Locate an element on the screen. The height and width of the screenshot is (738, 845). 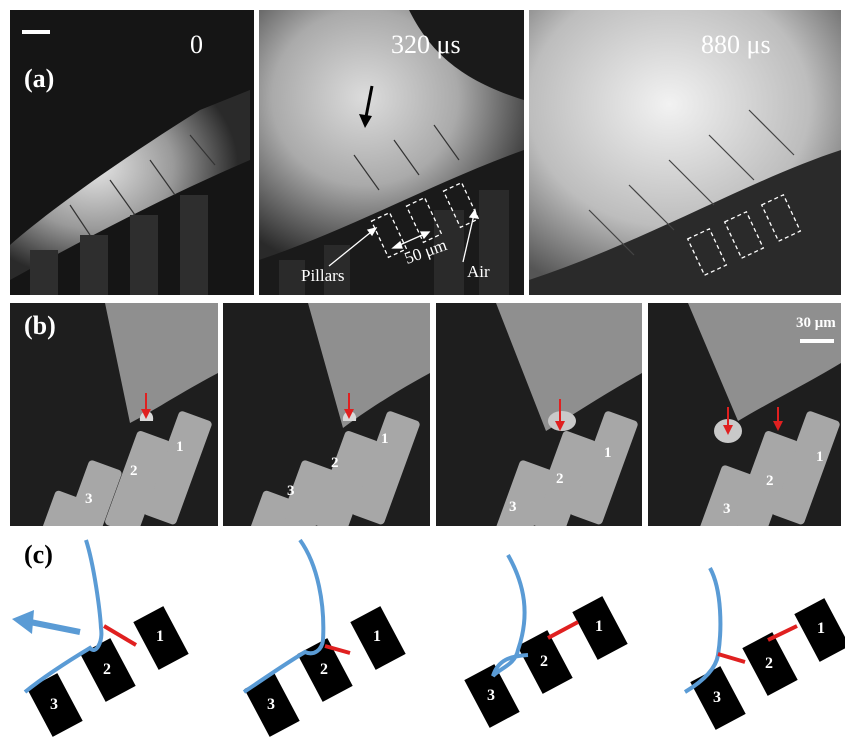
row-a-frame-2: 320 μs Pillars 50 μm Air is located at coordinates (391, 152).